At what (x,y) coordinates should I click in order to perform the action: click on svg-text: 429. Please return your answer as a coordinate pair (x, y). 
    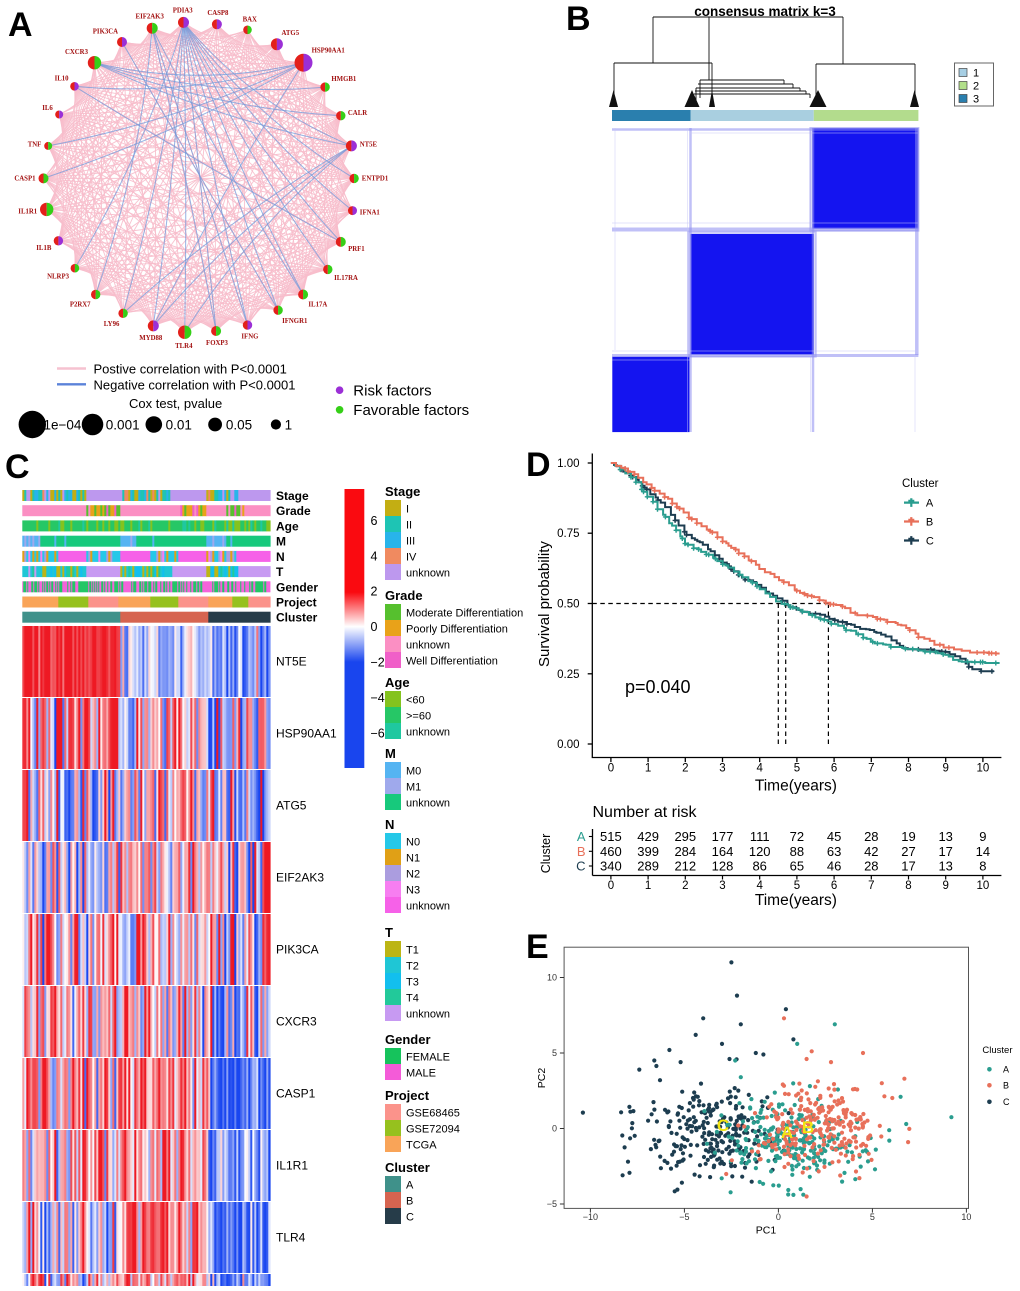
    Looking at the image, I should click on (648, 836).